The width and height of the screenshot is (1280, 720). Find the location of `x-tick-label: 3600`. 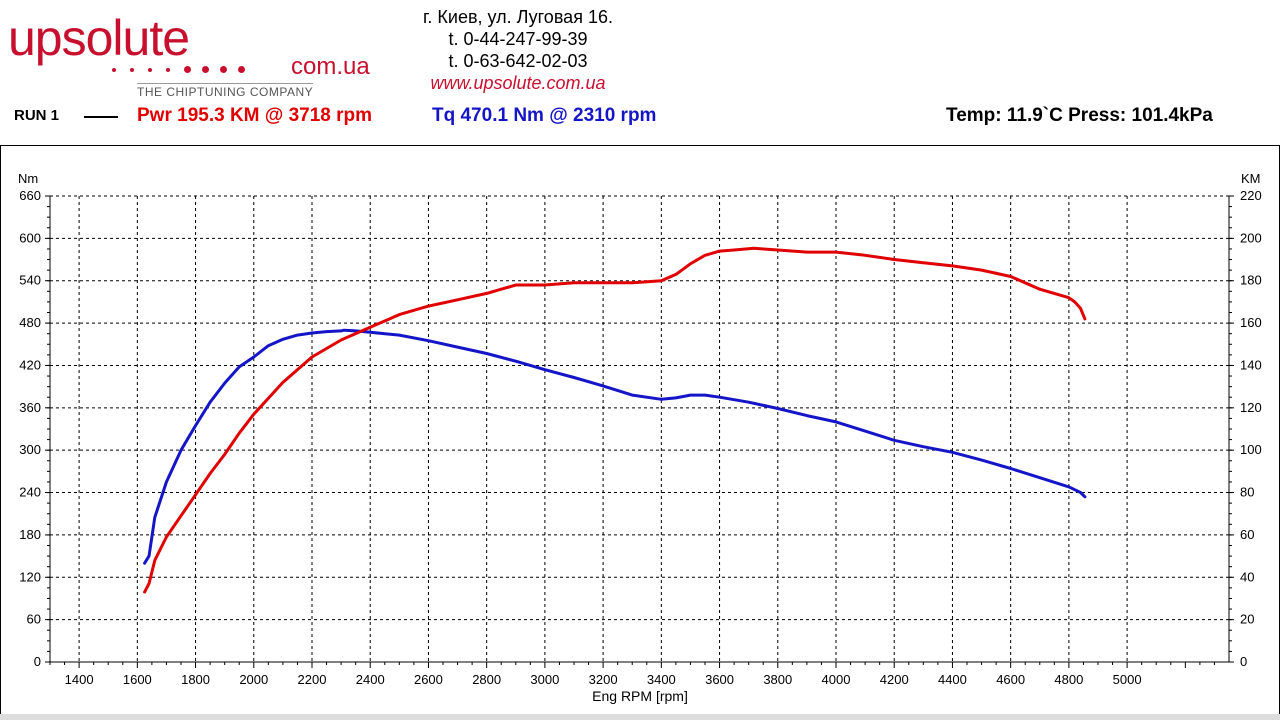

x-tick-label: 3600 is located at coordinates (719, 679).